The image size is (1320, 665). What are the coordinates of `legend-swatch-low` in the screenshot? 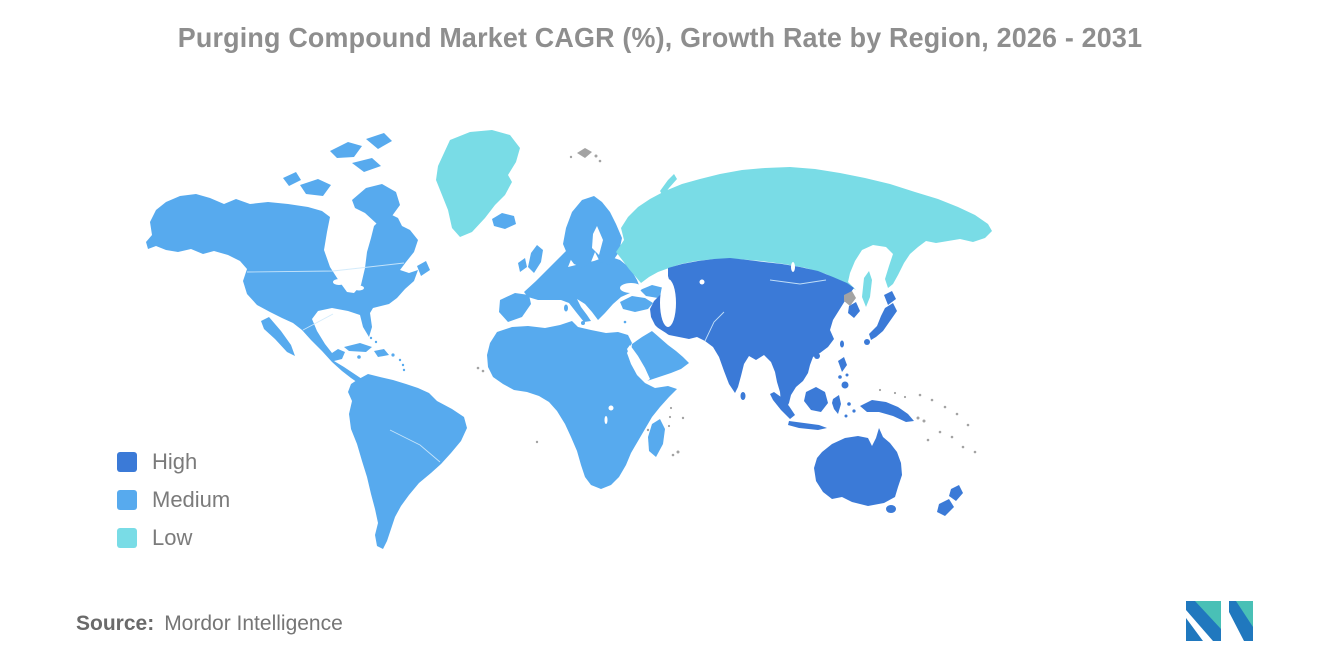 It's located at (127, 538).